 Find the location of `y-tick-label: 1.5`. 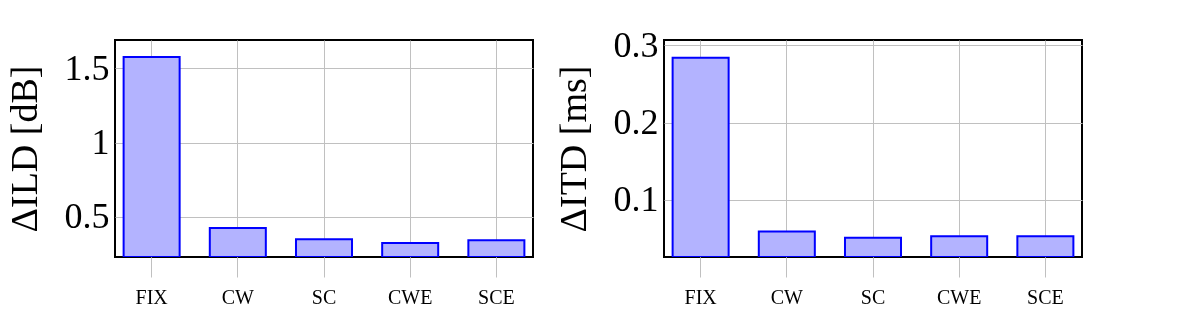

y-tick-label: 1.5 is located at coordinates (87, 67).